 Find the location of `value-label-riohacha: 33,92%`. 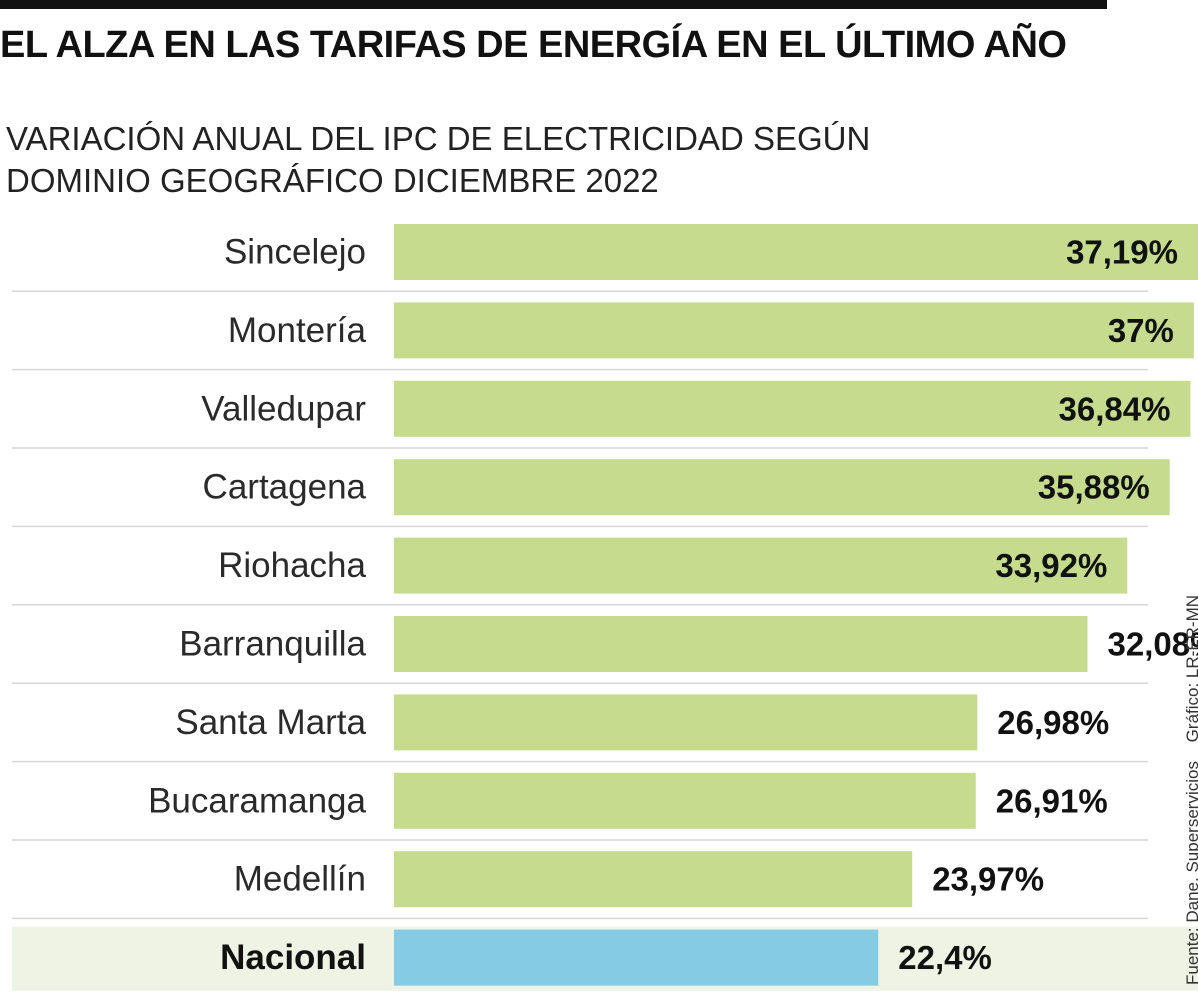

value-label-riohacha: 33,92% is located at coordinates (1051, 565).